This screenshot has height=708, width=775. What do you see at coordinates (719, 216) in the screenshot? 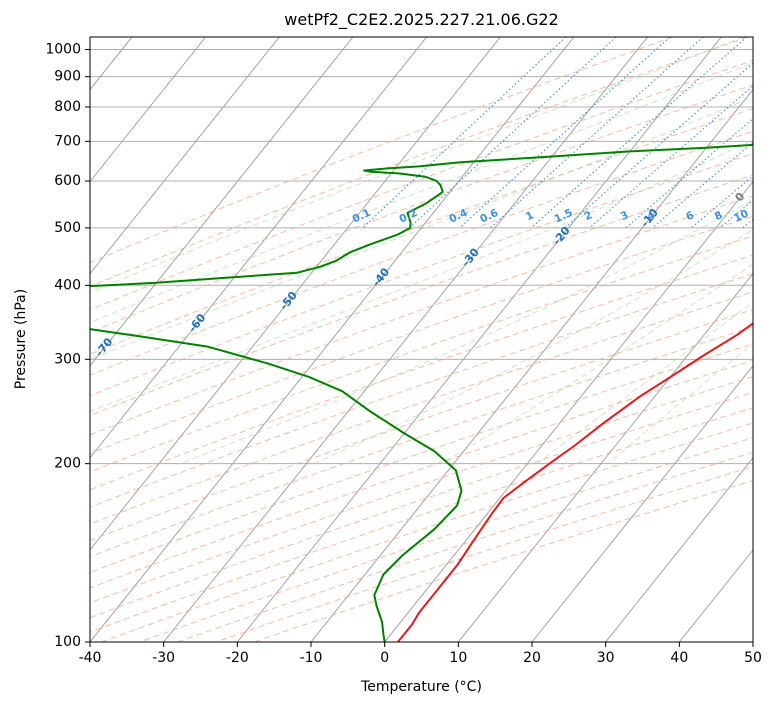
I see `mixing-ratio-label: 8` at bounding box center [719, 216].